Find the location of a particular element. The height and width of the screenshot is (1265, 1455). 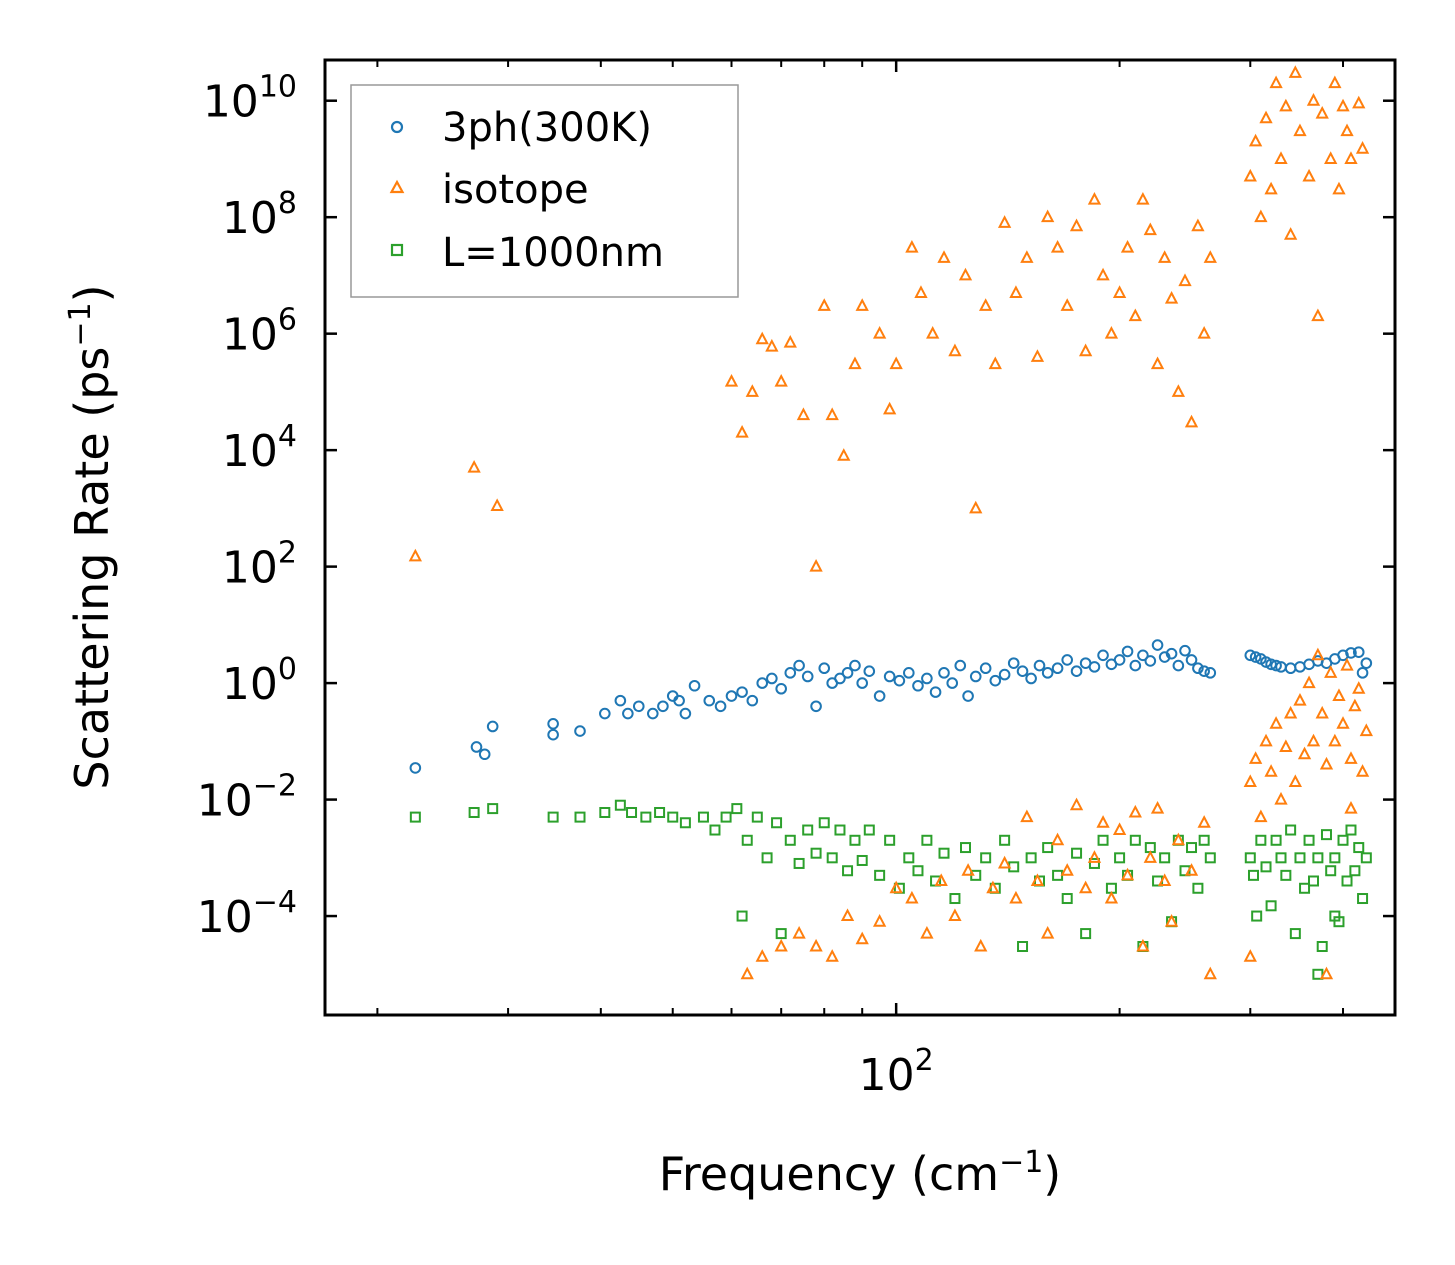

legend-label-l1000nm: L=1000nm is located at coordinates (553, 253).